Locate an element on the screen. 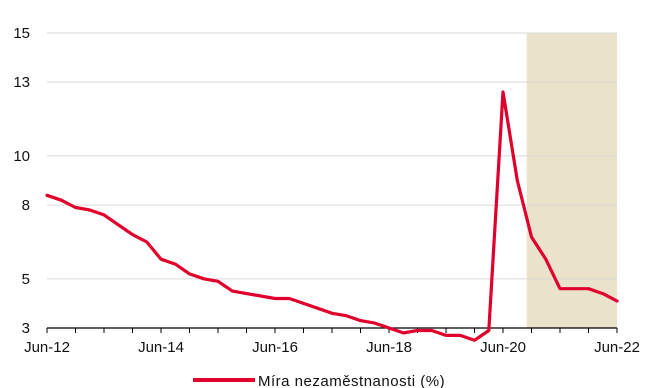 The image size is (645, 388). x-tick-label: Jun-12 is located at coordinates (47, 347).